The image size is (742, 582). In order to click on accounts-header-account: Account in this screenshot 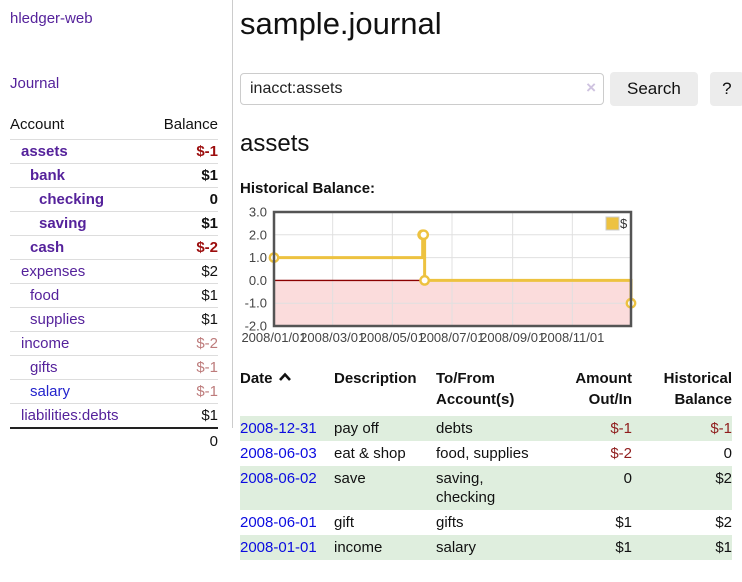, I will do `click(79, 126)`.